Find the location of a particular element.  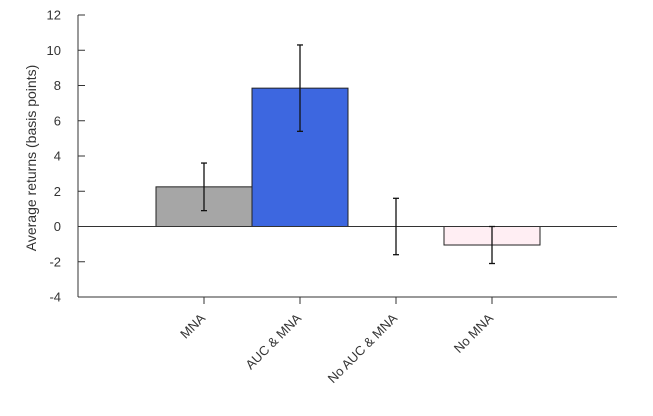

x-category-label-0: MNA is located at coordinates (192, 325).